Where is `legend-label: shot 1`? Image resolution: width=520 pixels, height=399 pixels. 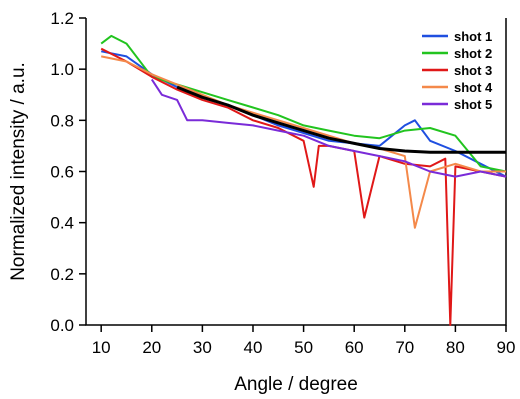
legend-label: shot 1 is located at coordinates (473, 36).